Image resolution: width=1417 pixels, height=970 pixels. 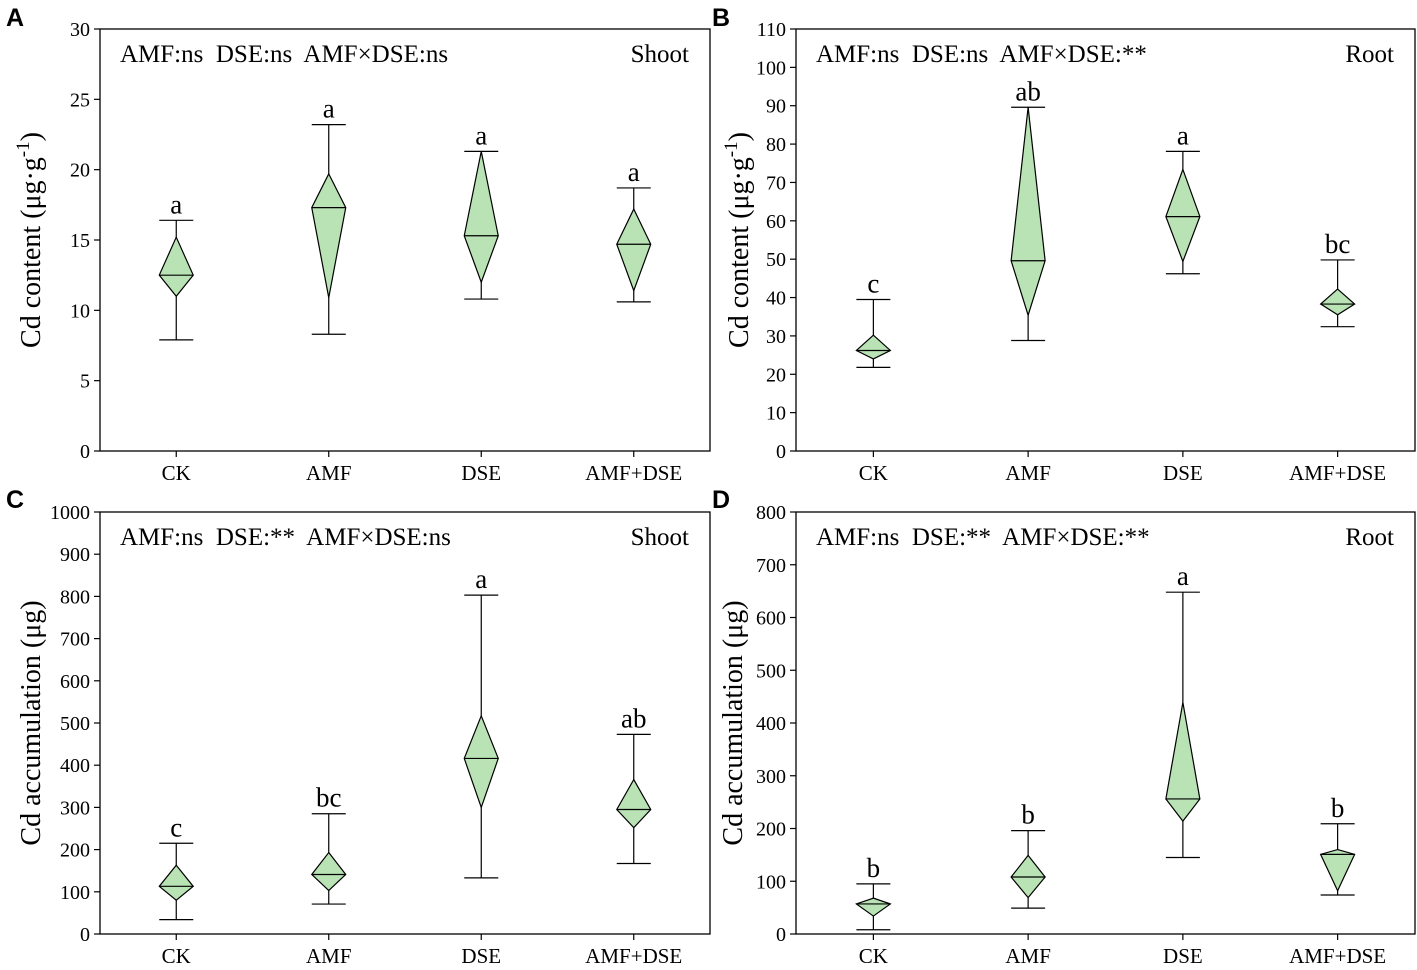 What do you see at coordinates (80, 311) in the screenshot?
I see `y-tick-label: 10` at bounding box center [80, 311].